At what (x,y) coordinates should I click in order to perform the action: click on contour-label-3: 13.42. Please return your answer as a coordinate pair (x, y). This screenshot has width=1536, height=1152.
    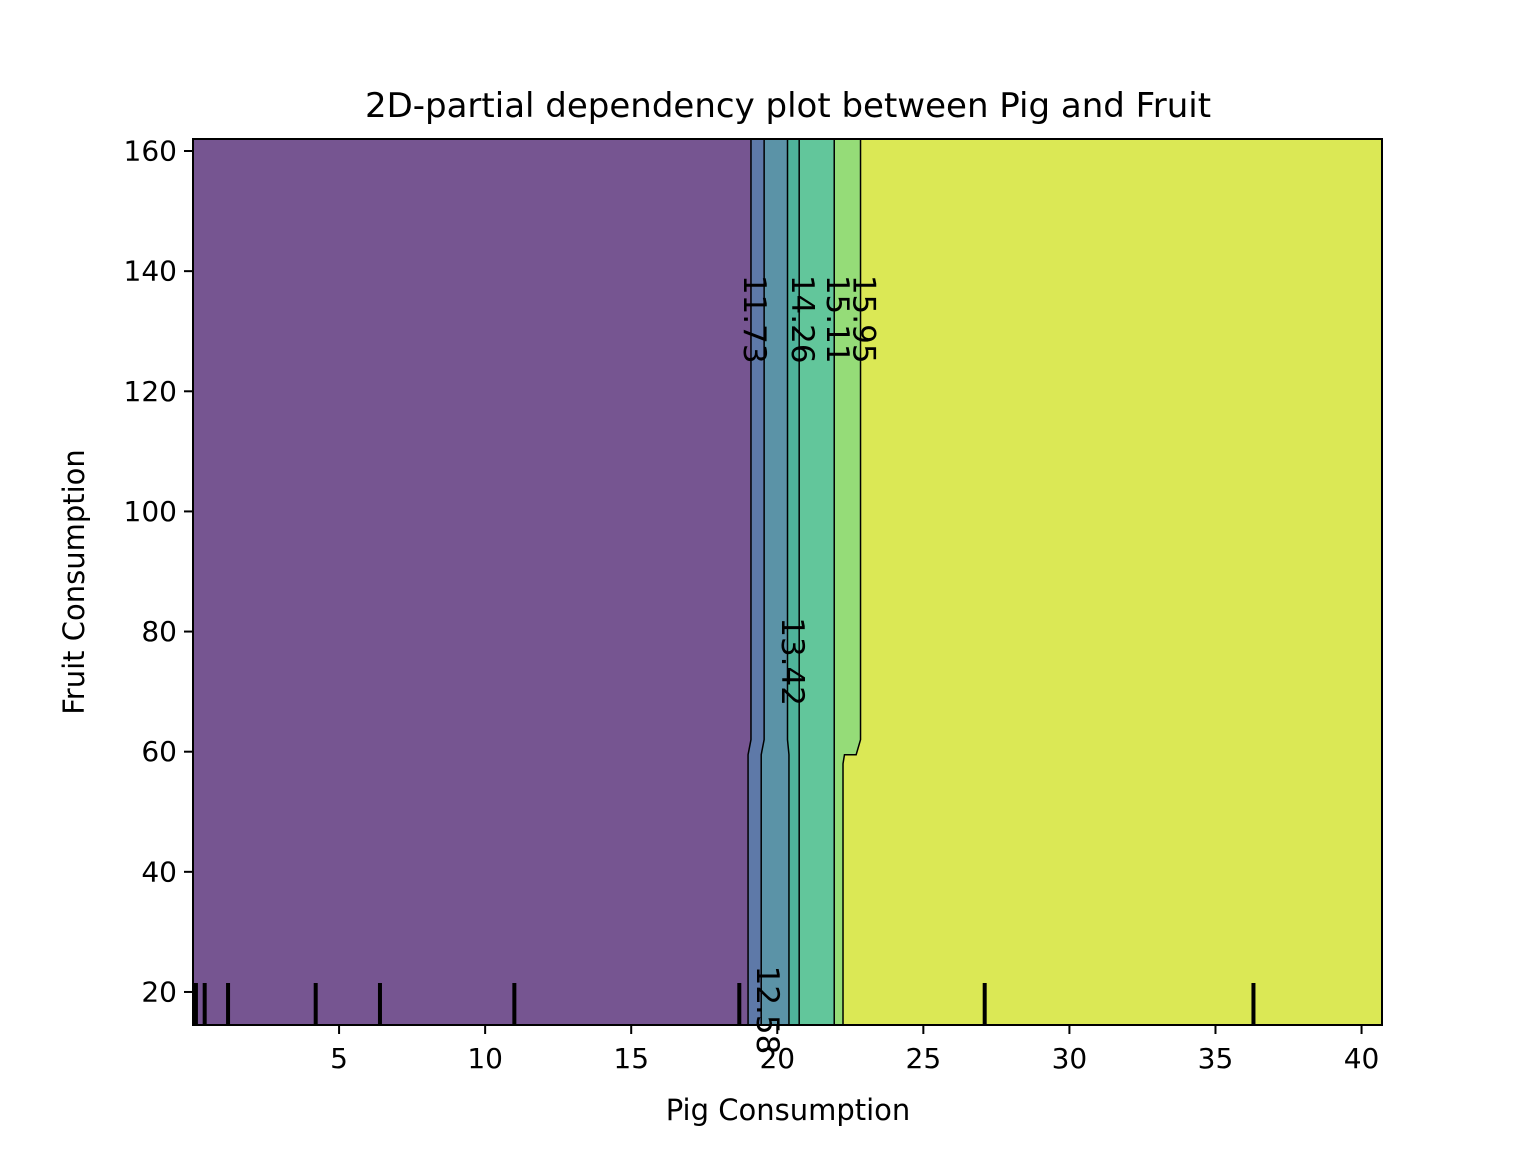
    Looking at the image, I should click on (792, 661).